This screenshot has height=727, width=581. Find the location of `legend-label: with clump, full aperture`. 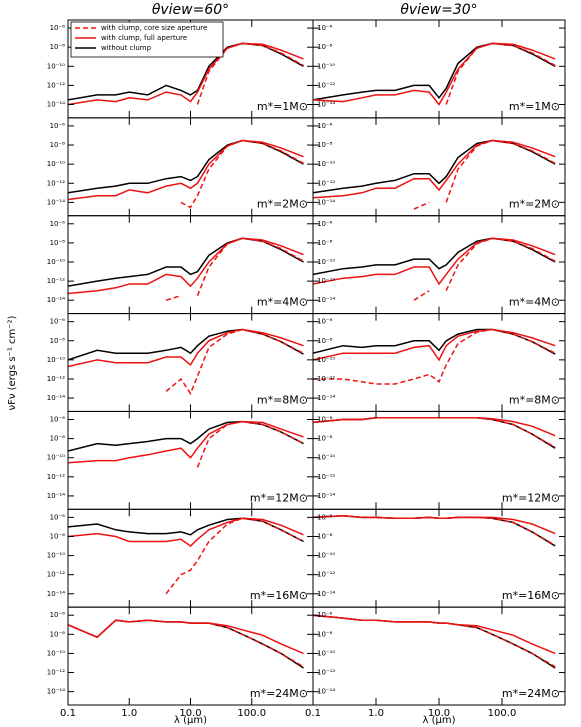

legend-label: with clump, full aperture is located at coordinates (144, 38).